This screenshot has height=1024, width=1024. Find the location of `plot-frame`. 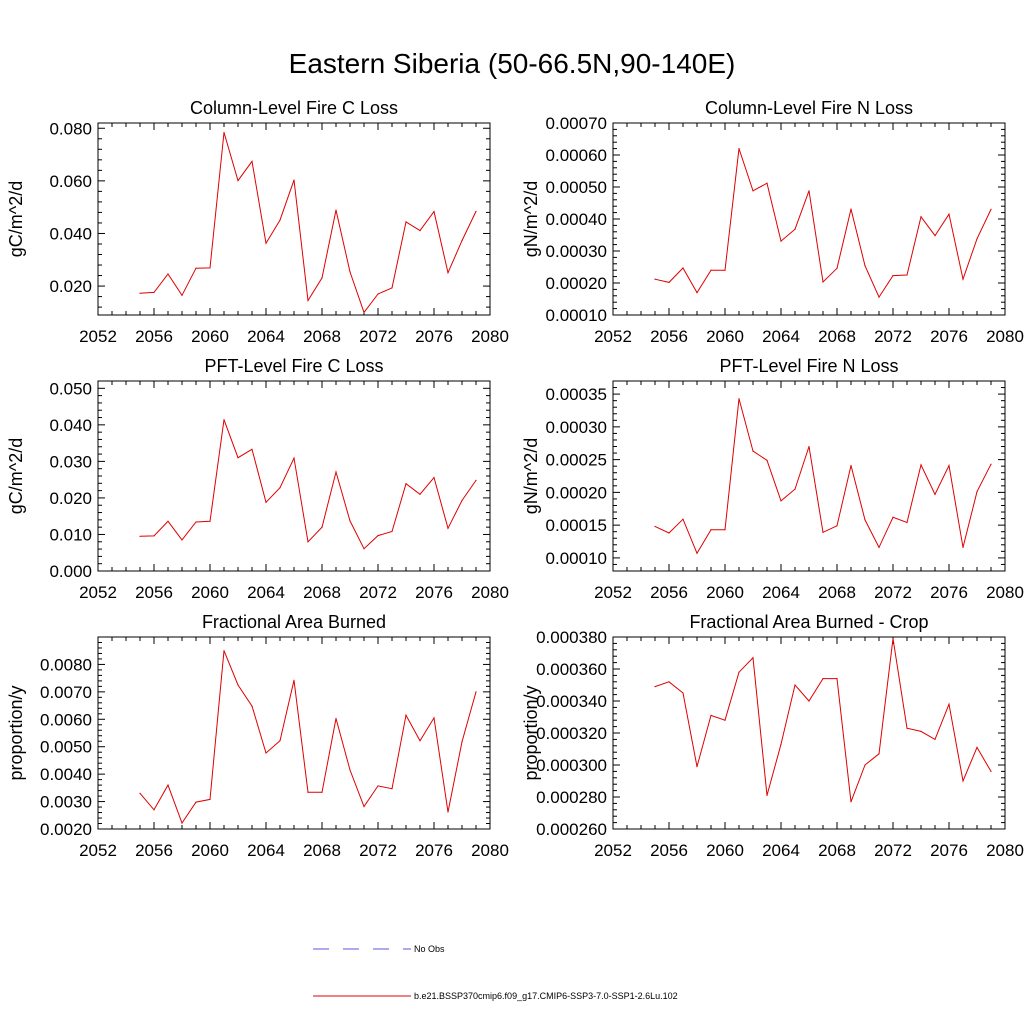

plot-frame is located at coordinates (294, 733).